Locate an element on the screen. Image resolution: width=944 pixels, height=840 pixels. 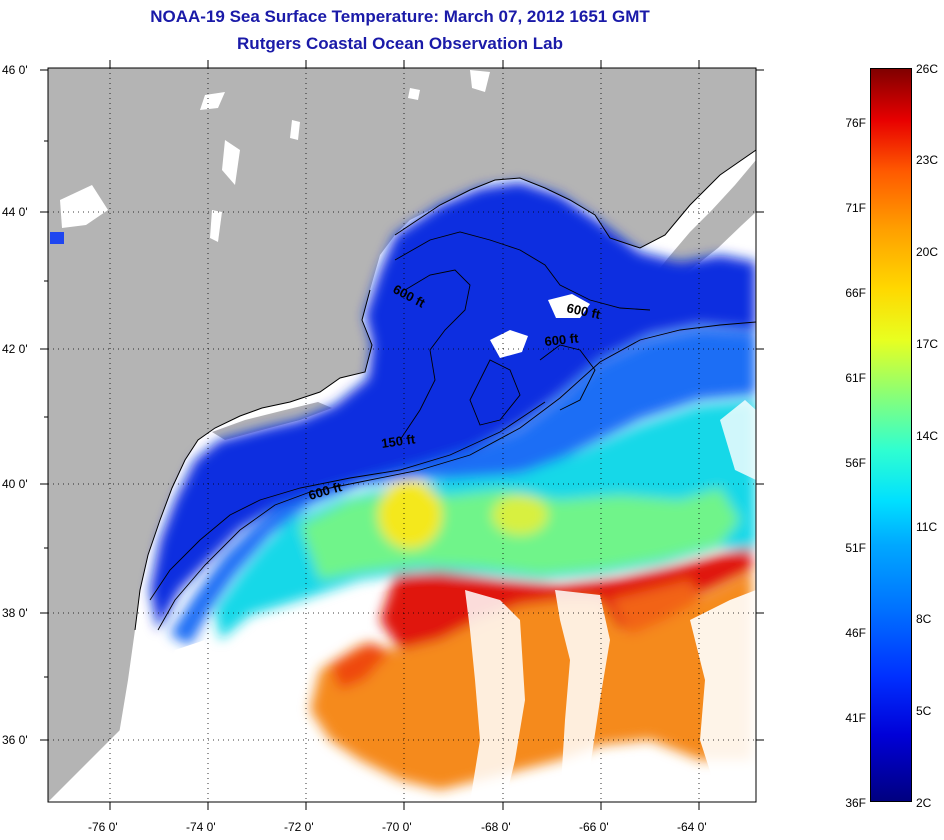
lon-label: -74 0' is located at coordinates (201, 827).